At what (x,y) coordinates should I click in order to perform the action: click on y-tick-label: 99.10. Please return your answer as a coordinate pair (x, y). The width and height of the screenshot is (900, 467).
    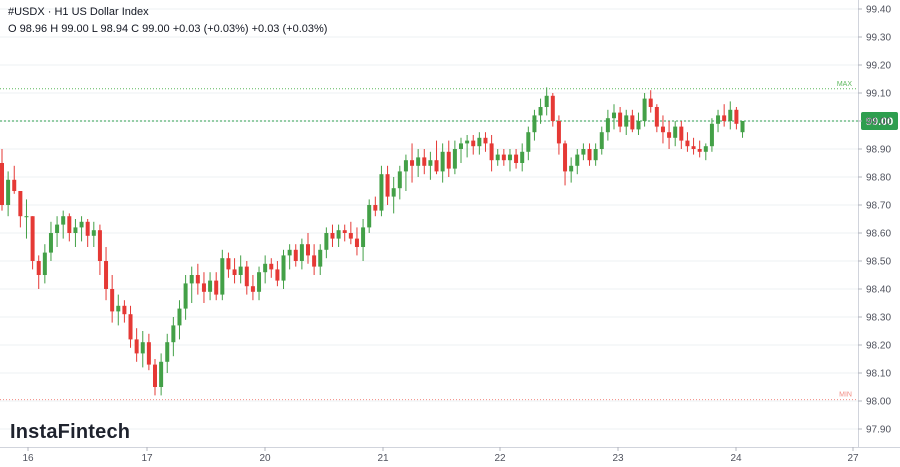
    Looking at the image, I should click on (878, 94).